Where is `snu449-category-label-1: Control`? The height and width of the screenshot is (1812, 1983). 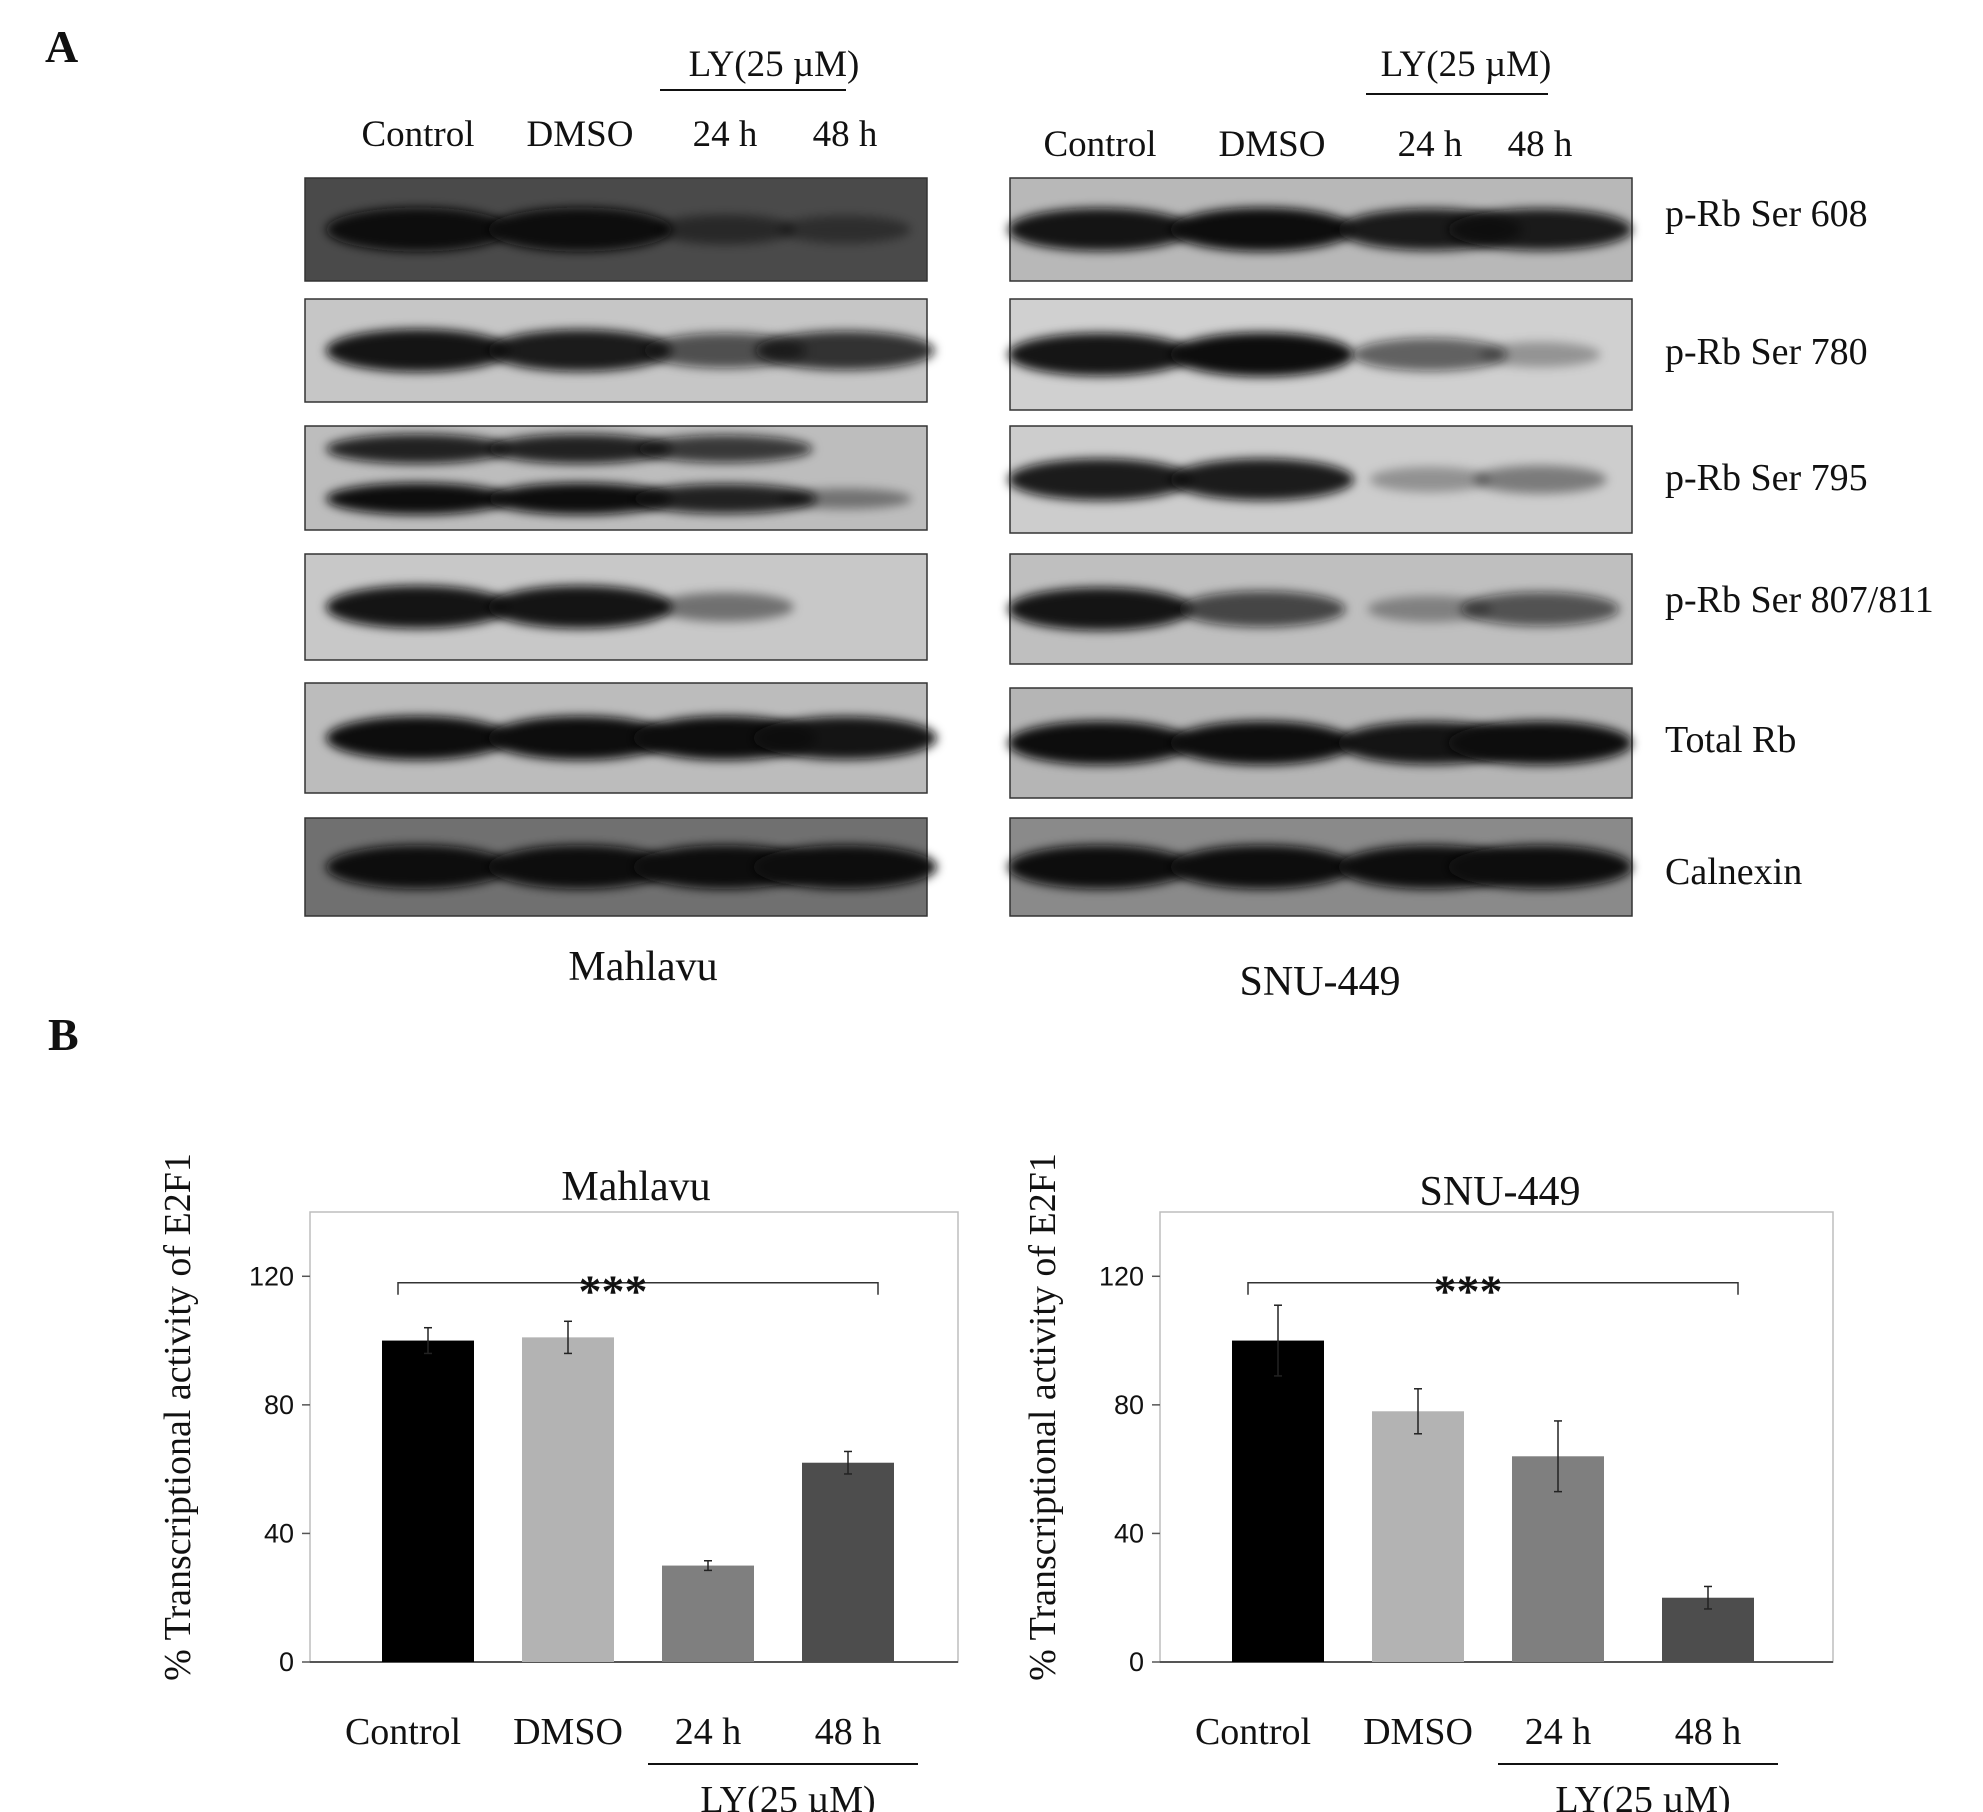 snu449-category-label-1: Control is located at coordinates (1253, 1732).